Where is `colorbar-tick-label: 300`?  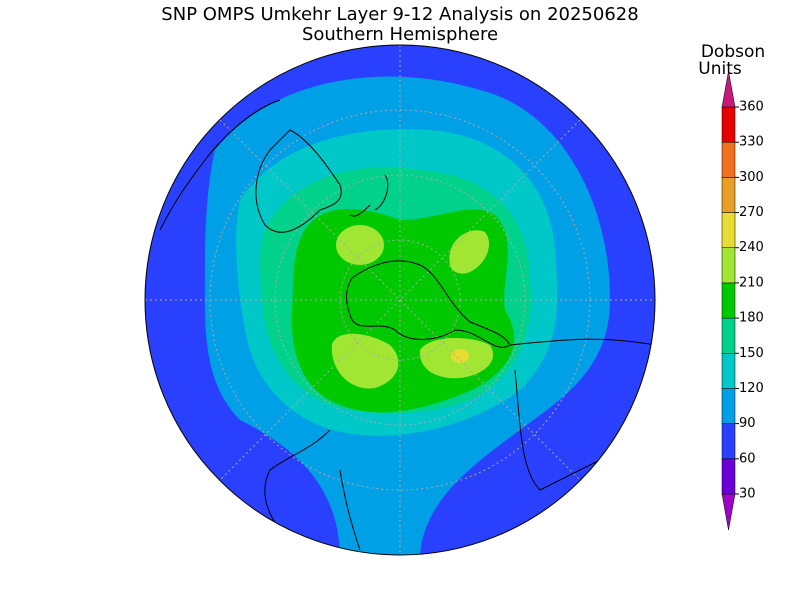 colorbar-tick-label: 300 is located at coordinates (751, 177).